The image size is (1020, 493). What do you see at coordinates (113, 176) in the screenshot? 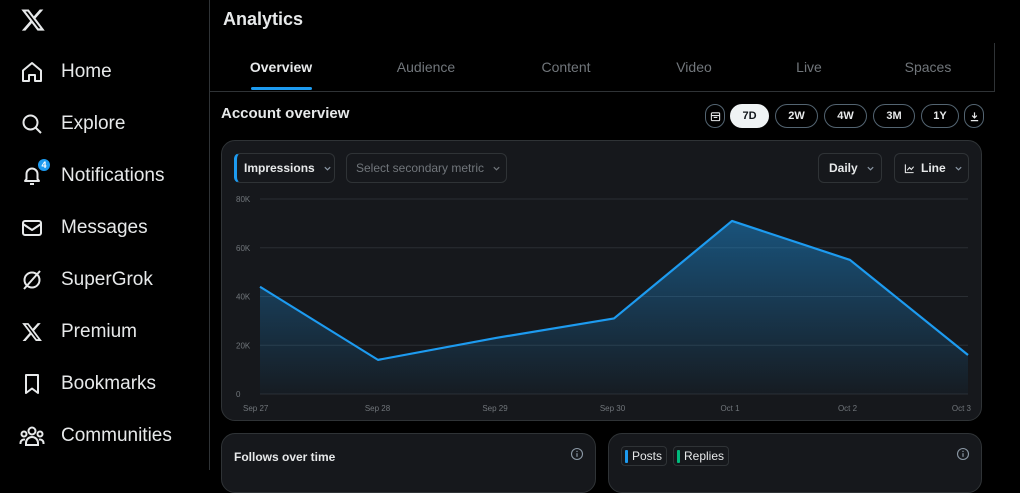
I see `nav-notifications-label: Notifications` at bounding box center [113, 176].